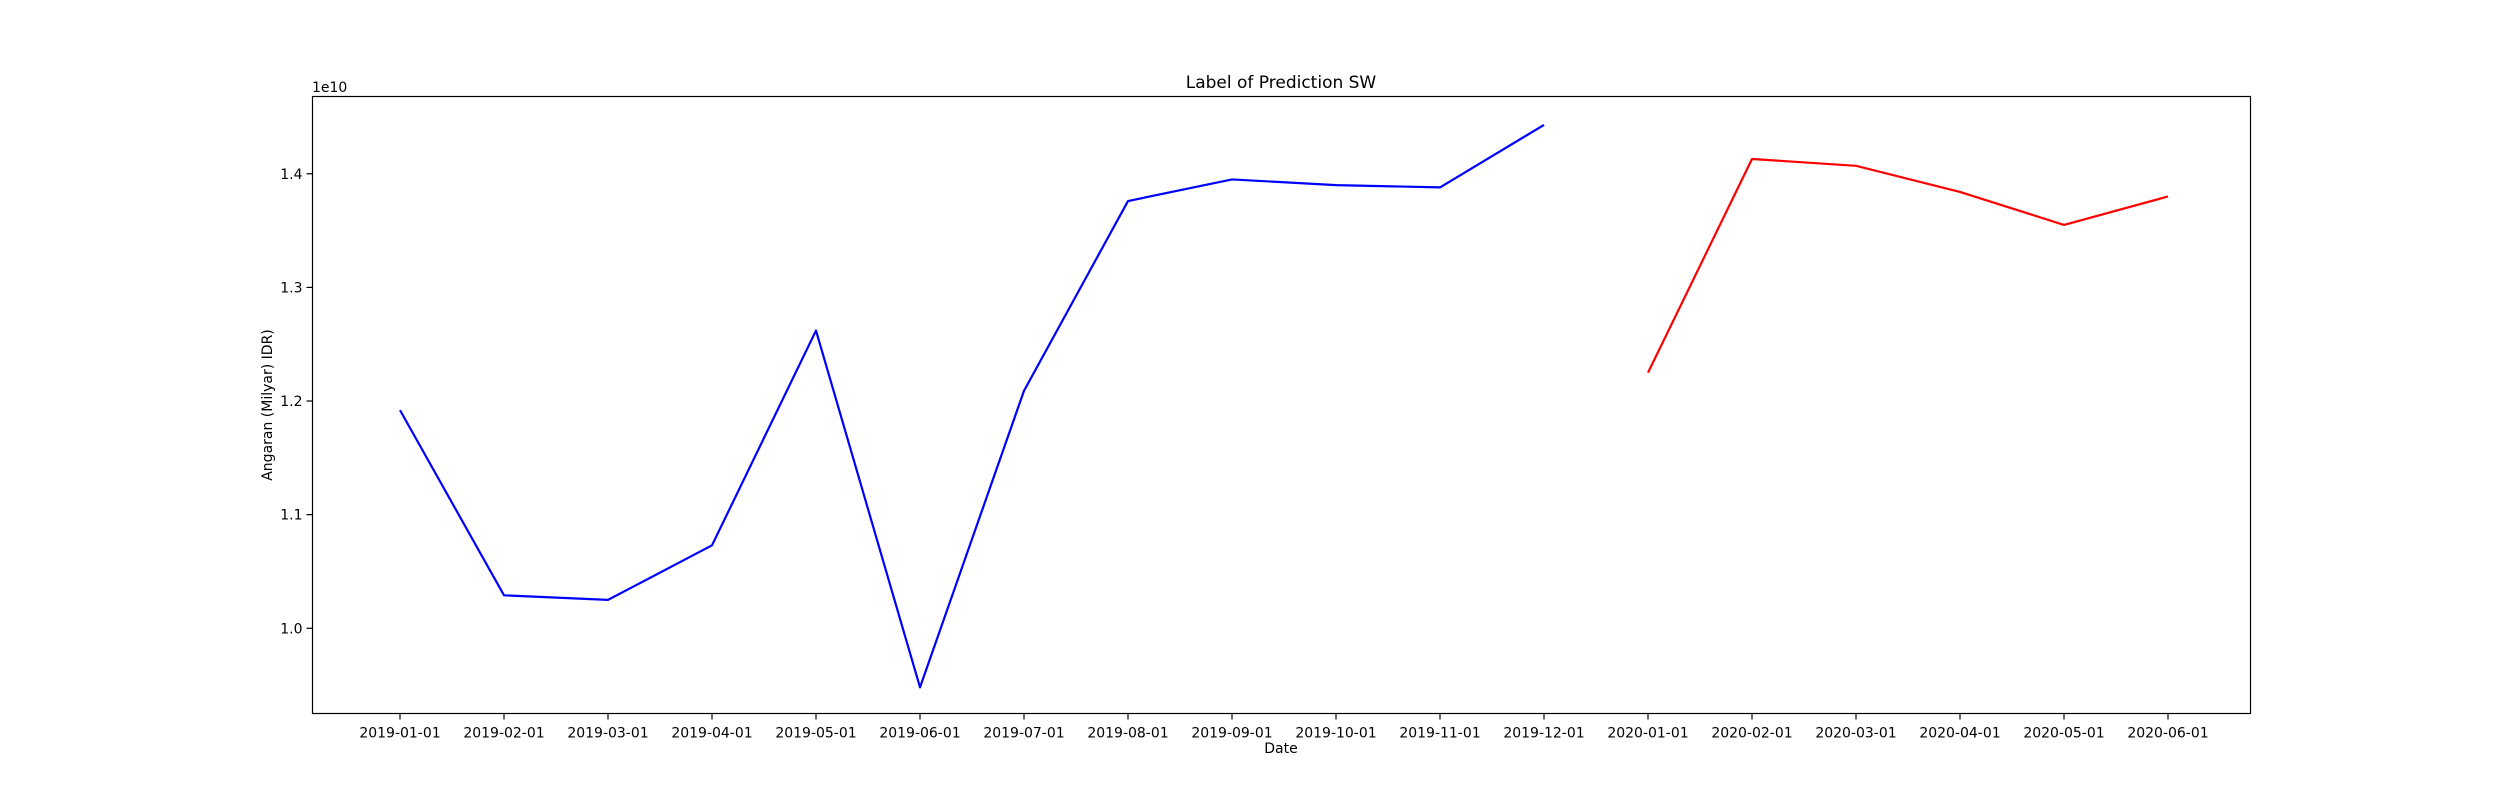 This screenshot has height=800, width=2500. Describe the element at coordinates (1543, 734) in the screenshot. I see `x-tick-label: 2019-12-01` at that location.